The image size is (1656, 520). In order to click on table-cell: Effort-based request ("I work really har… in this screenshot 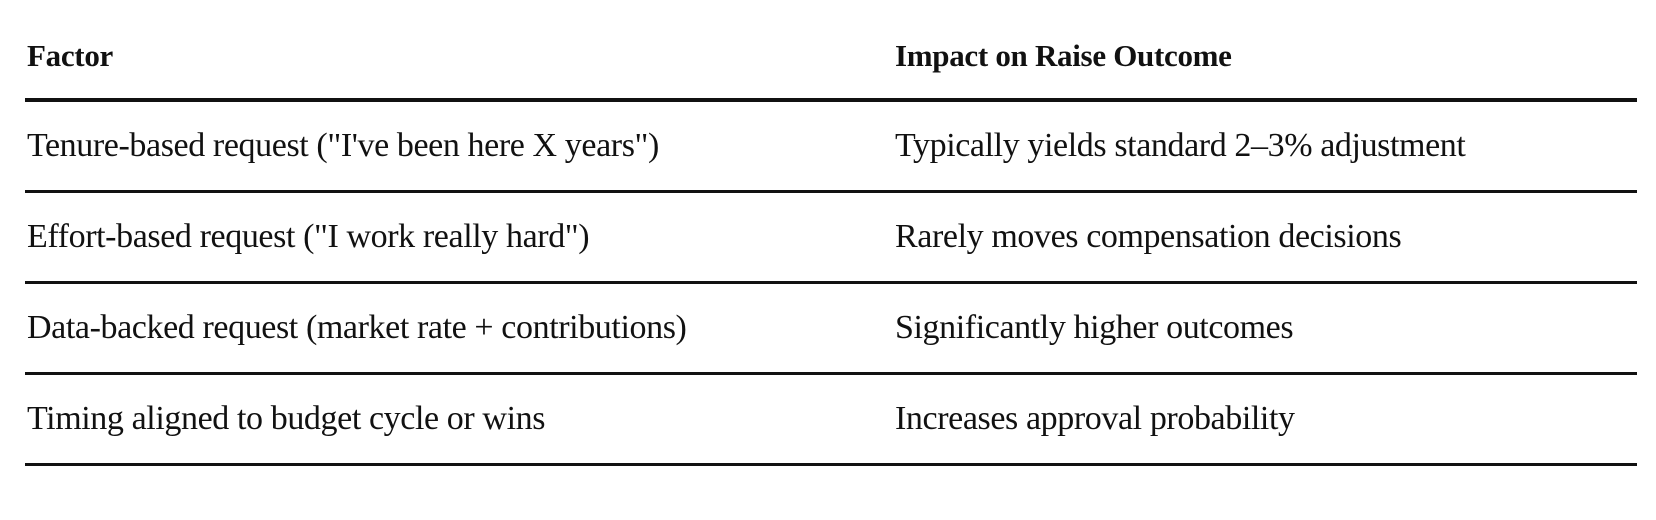, I will do `click(459, 237)`.